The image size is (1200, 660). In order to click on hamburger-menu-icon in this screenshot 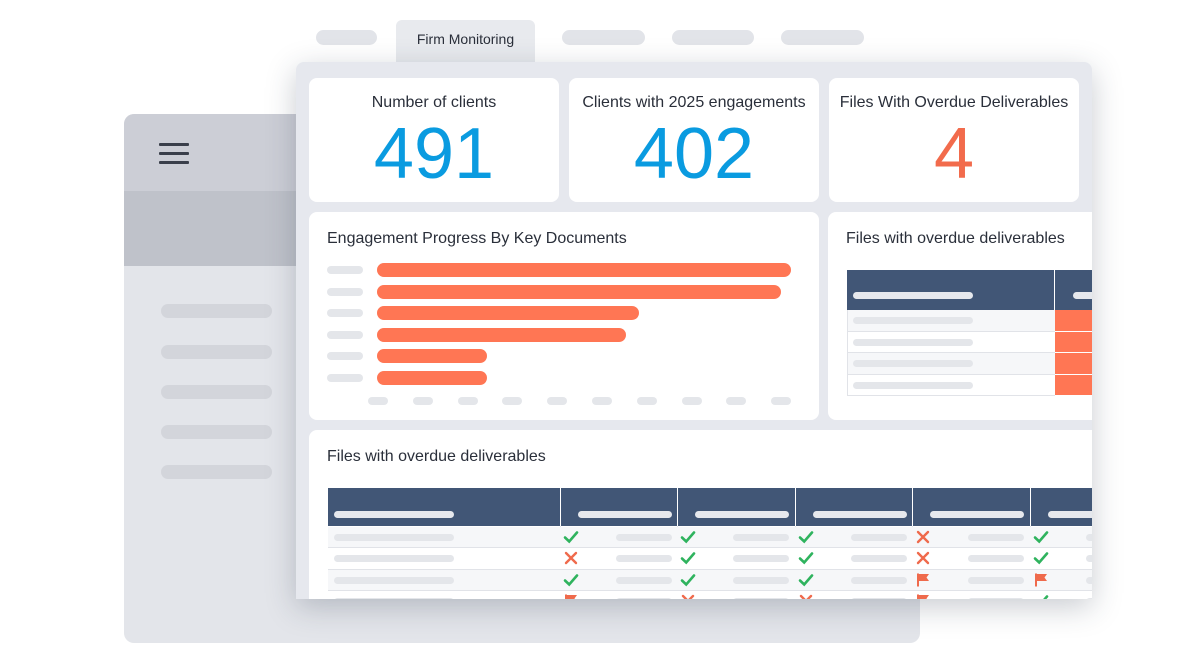, I will do `click(174, 154)`.